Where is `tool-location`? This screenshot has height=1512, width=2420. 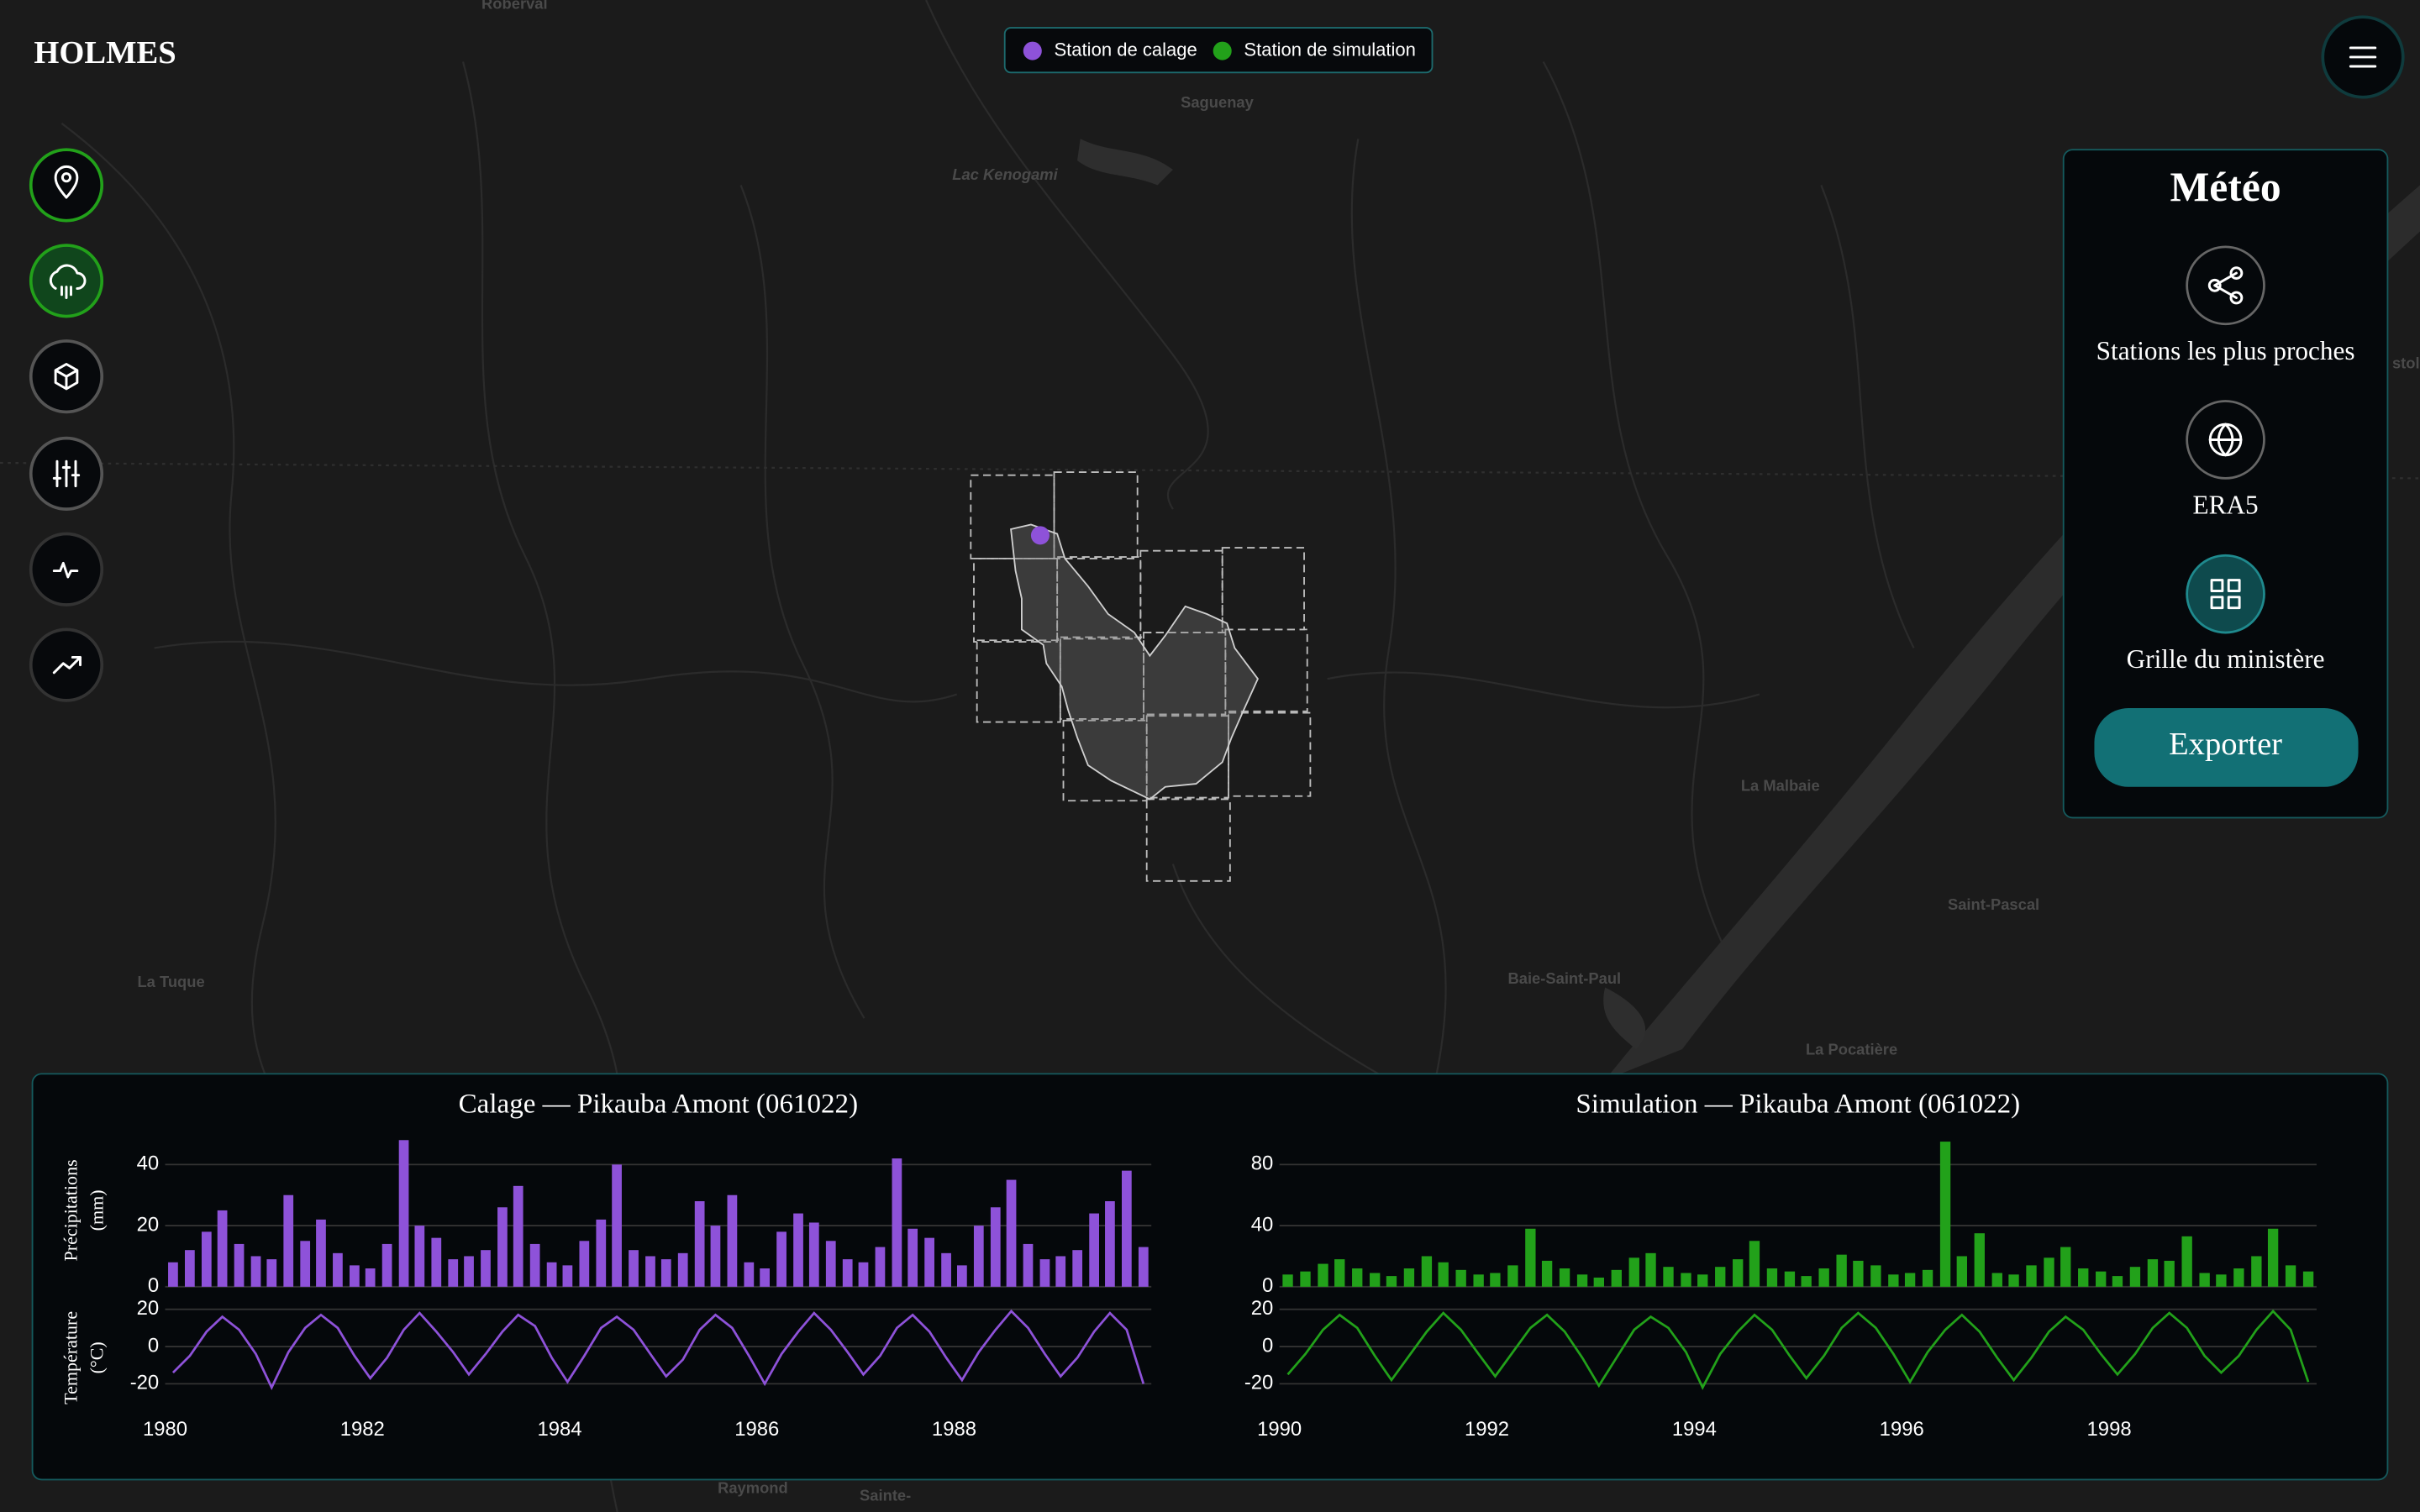 tool-location is located at coordinates (66, 185).